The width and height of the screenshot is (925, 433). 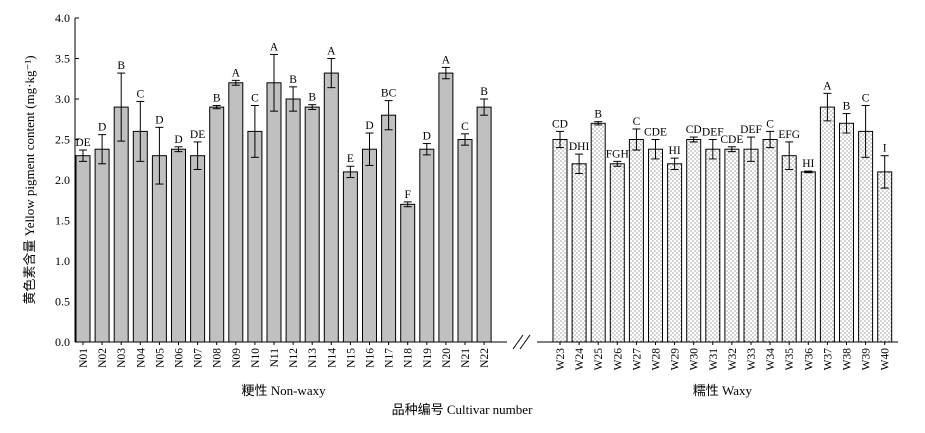 I want to click on y-tick-label: 3.5, so click(x=62, y=59).